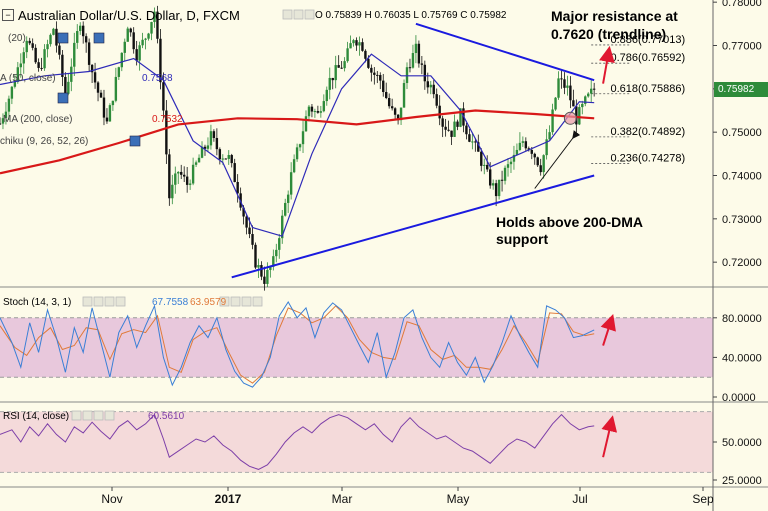 Image resolution: width=768 pixels, height=511 pixels. I want to click on lower-support-trendline, so click(413, 226).